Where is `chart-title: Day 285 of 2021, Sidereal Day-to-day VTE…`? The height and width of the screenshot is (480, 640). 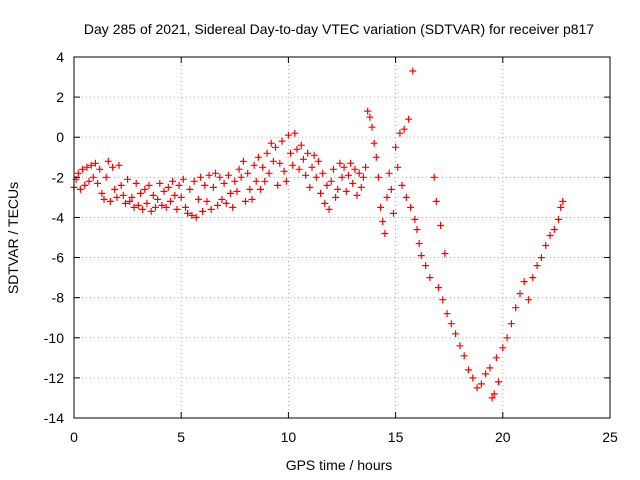
chart-title: Day 285 of 2021, Sidereal Day-to-day VTE… is located at coordinates (339, 29).